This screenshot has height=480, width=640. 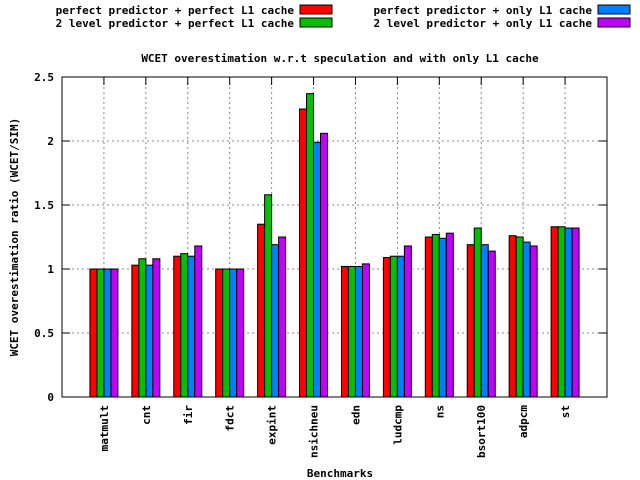 What do you see at coordinates (188, 415) in the screenshot?
I see `x-tick-label: fir` at bounding box center [188, 415].